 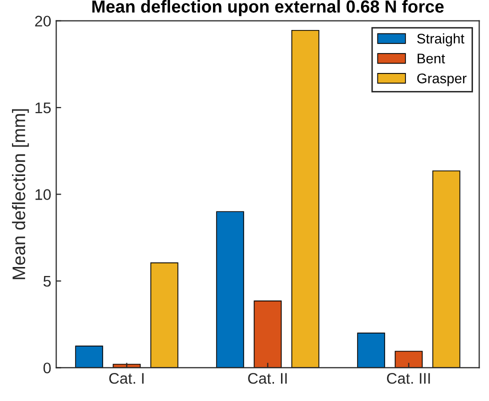 What do you see at coordinates (440, 39) in the screenshot?
I see `legend-label: Straight` at bounding box center [440, 39].